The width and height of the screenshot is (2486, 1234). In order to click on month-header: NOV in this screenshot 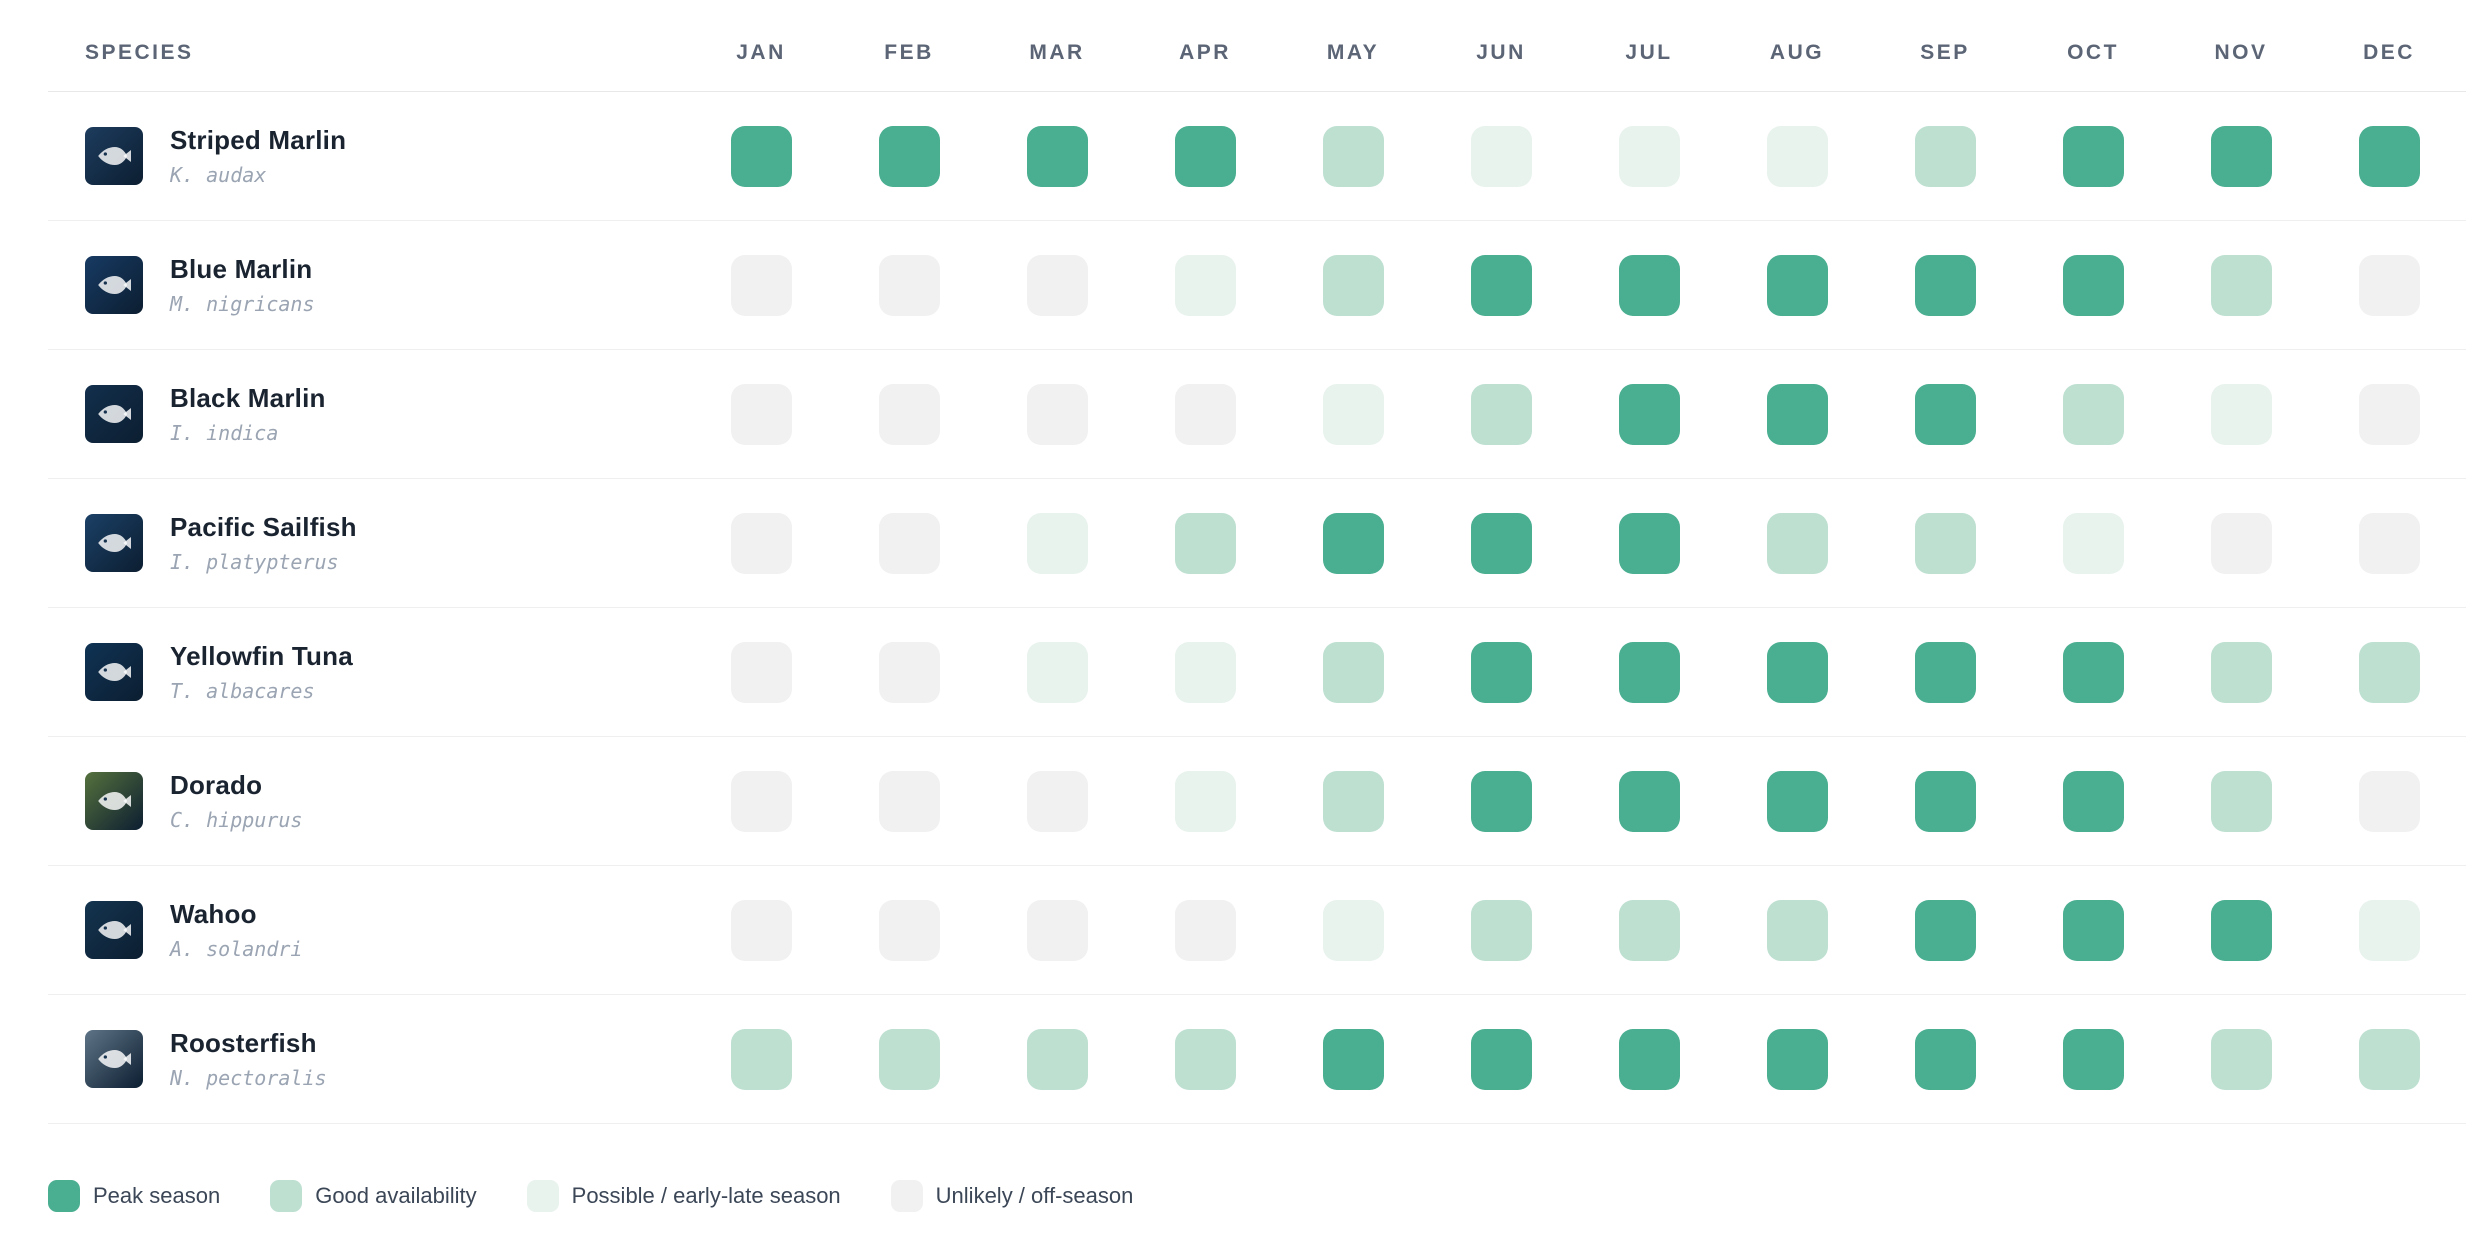, I will do `click(2241, 52)`.